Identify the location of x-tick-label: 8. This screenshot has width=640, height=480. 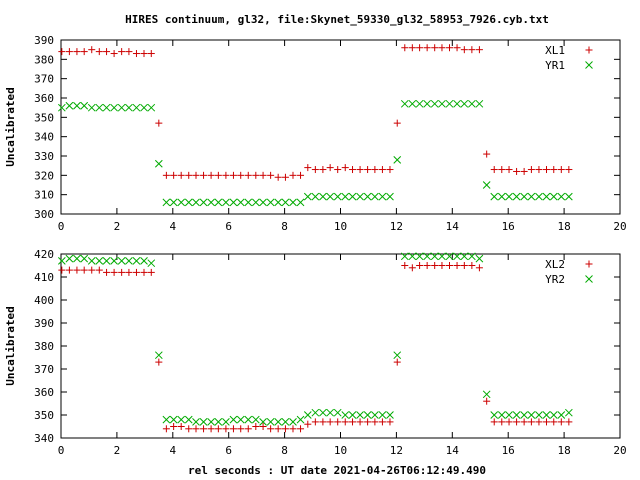
(284, 450).